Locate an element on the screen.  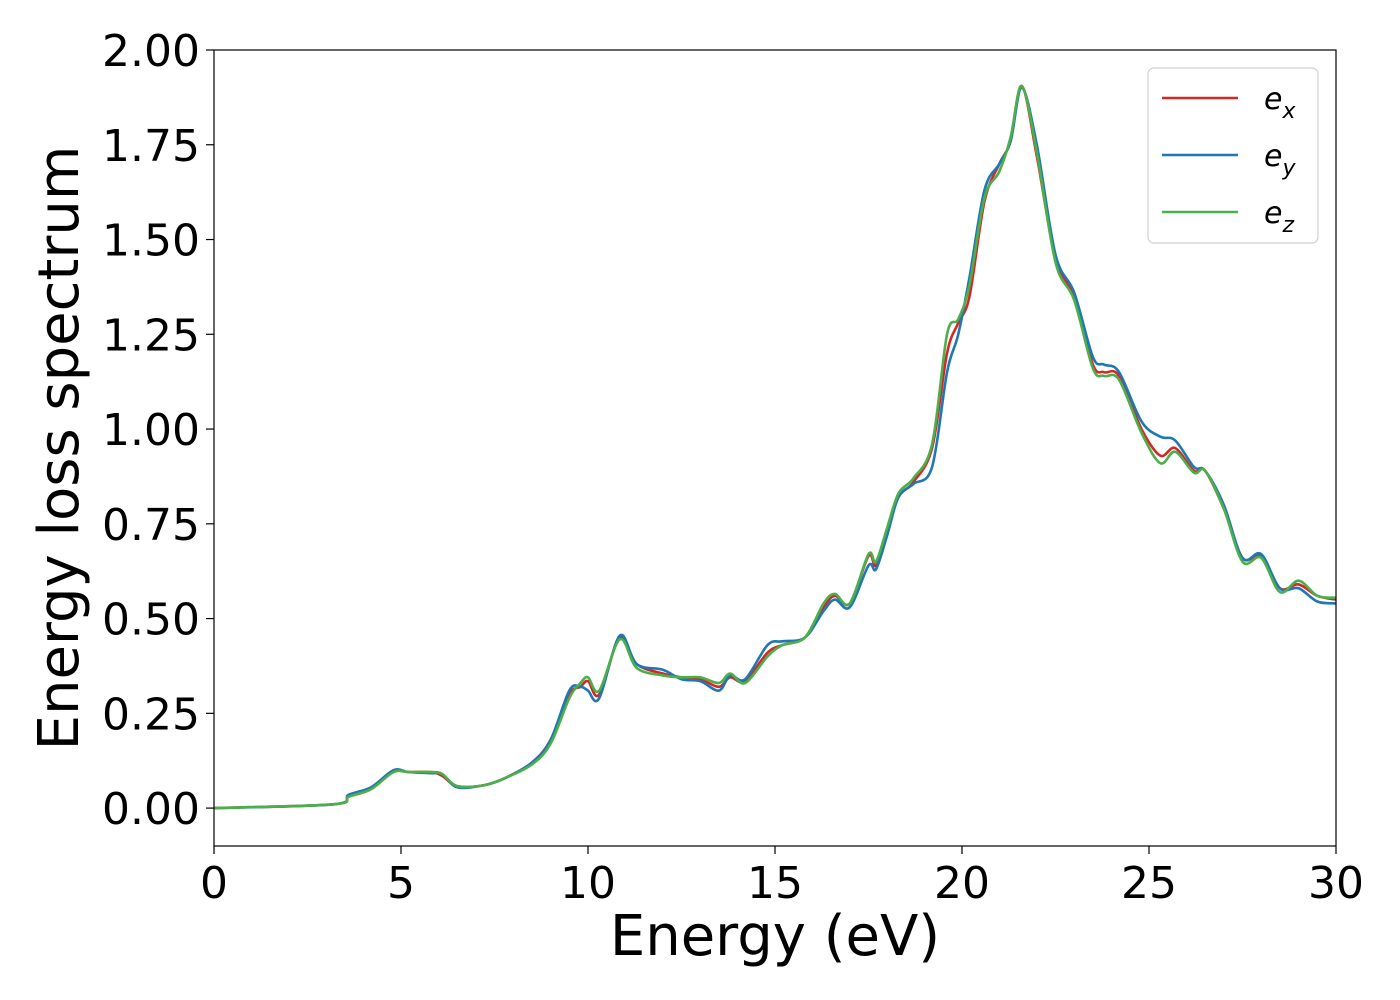
y-tick-label: 1.50 is located at coordinates (151, 241).